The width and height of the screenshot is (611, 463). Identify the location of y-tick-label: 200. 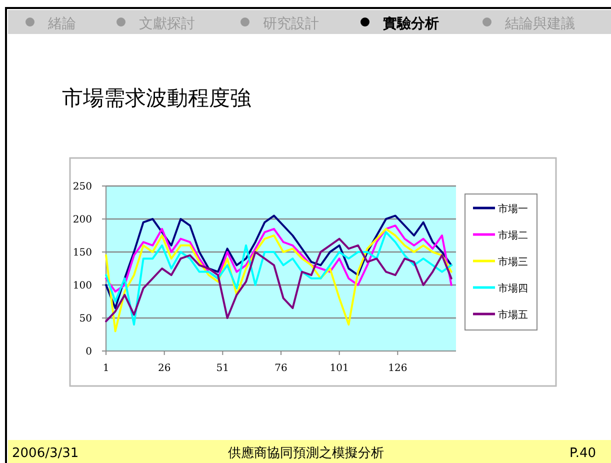
(82, 220).